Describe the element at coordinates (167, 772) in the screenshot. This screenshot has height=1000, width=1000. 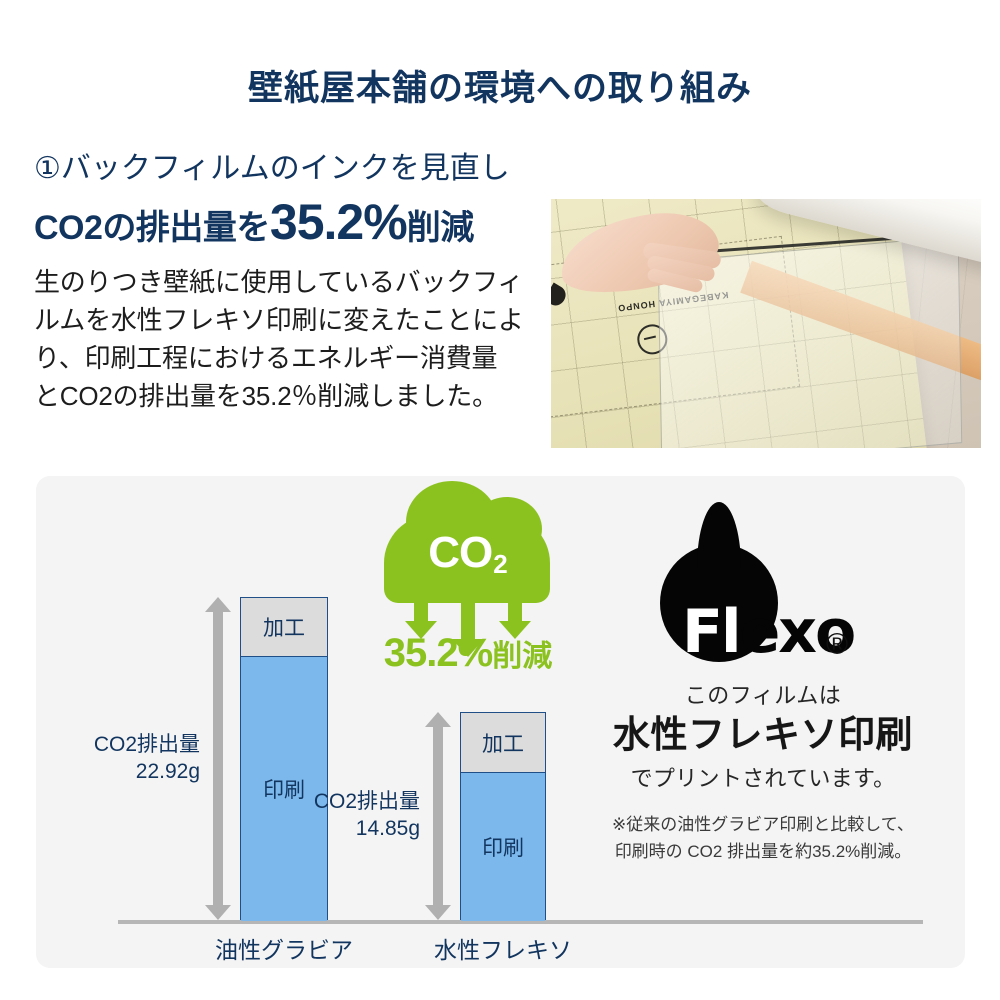
I see `measure-total: 22.92g` at that location.